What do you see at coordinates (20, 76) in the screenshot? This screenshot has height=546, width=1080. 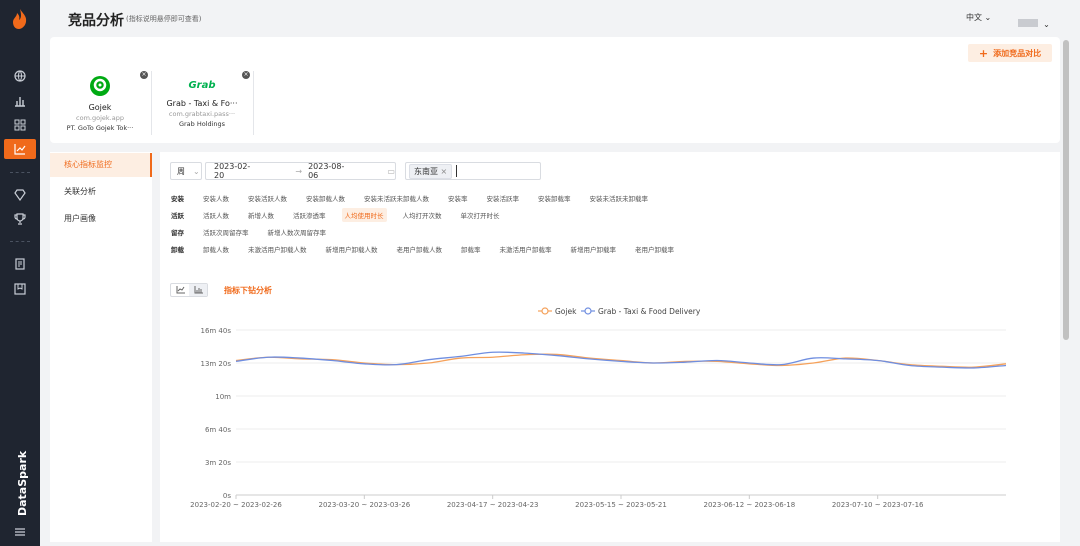 I see `globe-icon` at bounding box center [20, 76].